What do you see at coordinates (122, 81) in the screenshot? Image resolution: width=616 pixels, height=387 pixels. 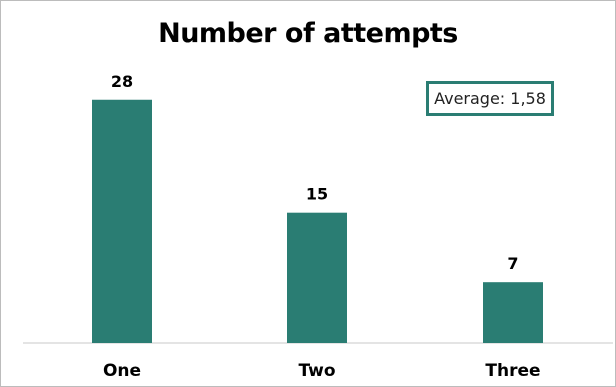 I see `data-label-one: 28` at bounding box center [122, 81].